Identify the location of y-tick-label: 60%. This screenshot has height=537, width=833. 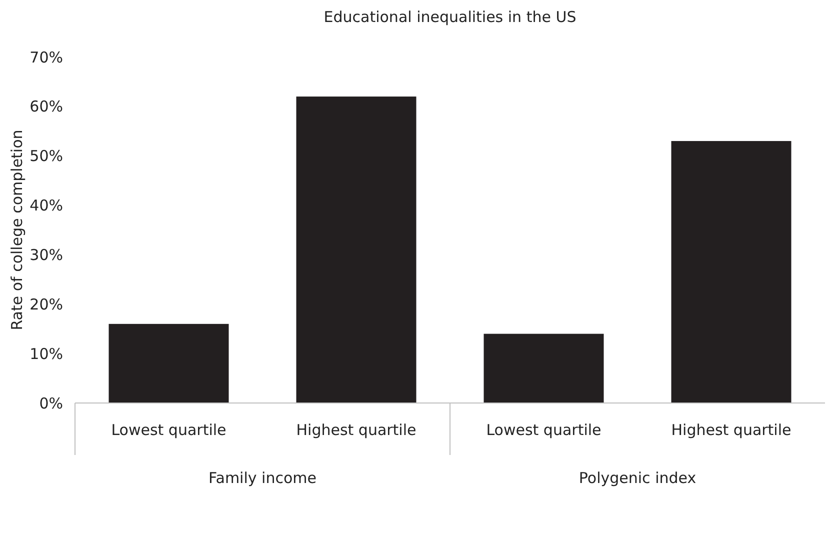
(46, 107).